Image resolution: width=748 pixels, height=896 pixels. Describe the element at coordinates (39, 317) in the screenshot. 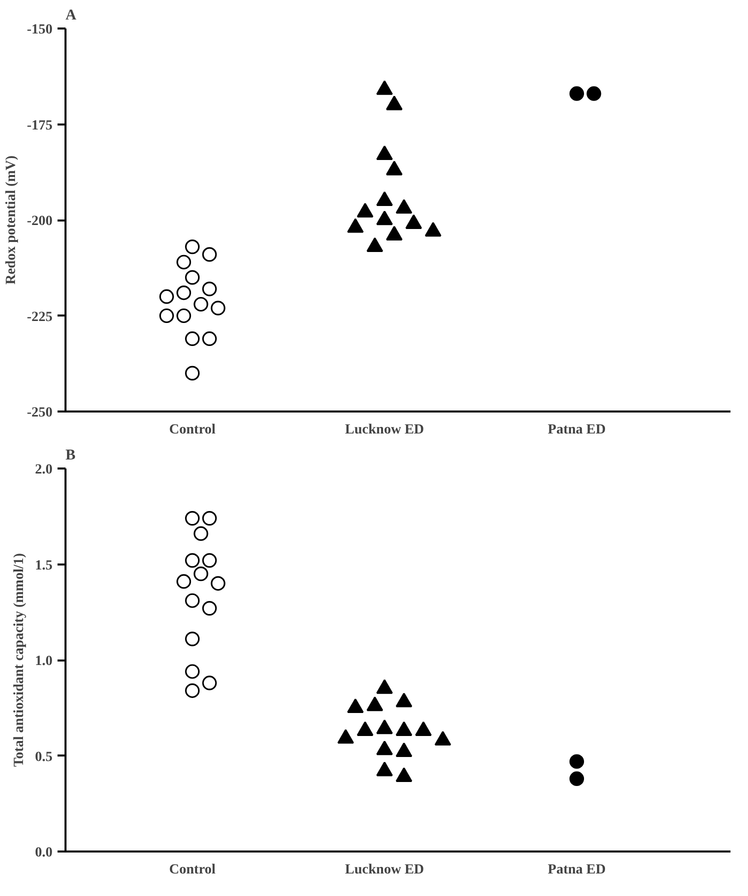

I see `y-tick-label: -225` at that location.